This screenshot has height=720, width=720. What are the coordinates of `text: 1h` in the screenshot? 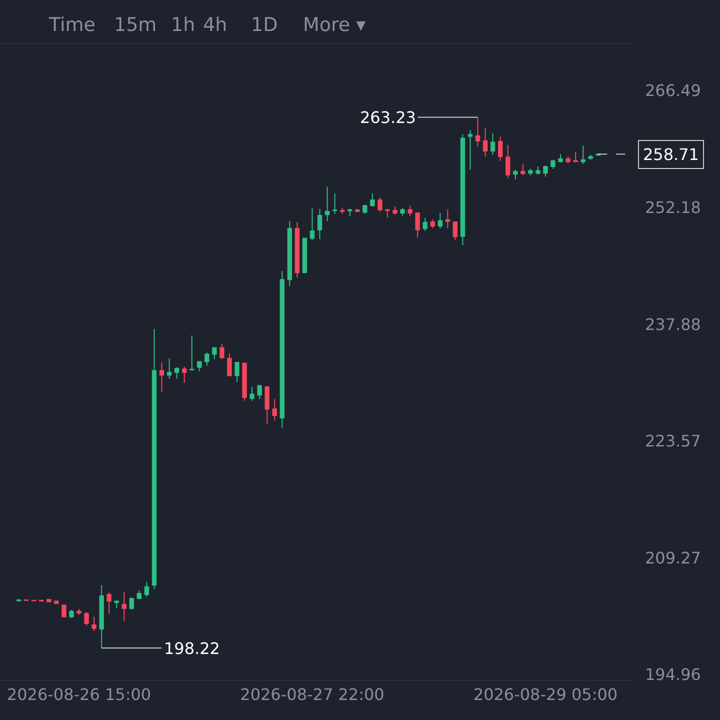 It's located at (183, 25).